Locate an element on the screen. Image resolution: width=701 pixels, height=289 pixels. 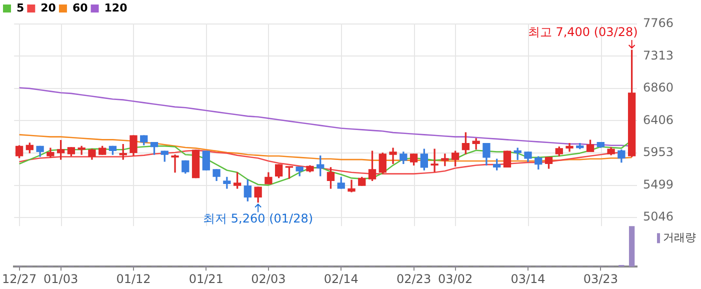
x-tick-label: 02/03 is located at coordinates (268, 279).